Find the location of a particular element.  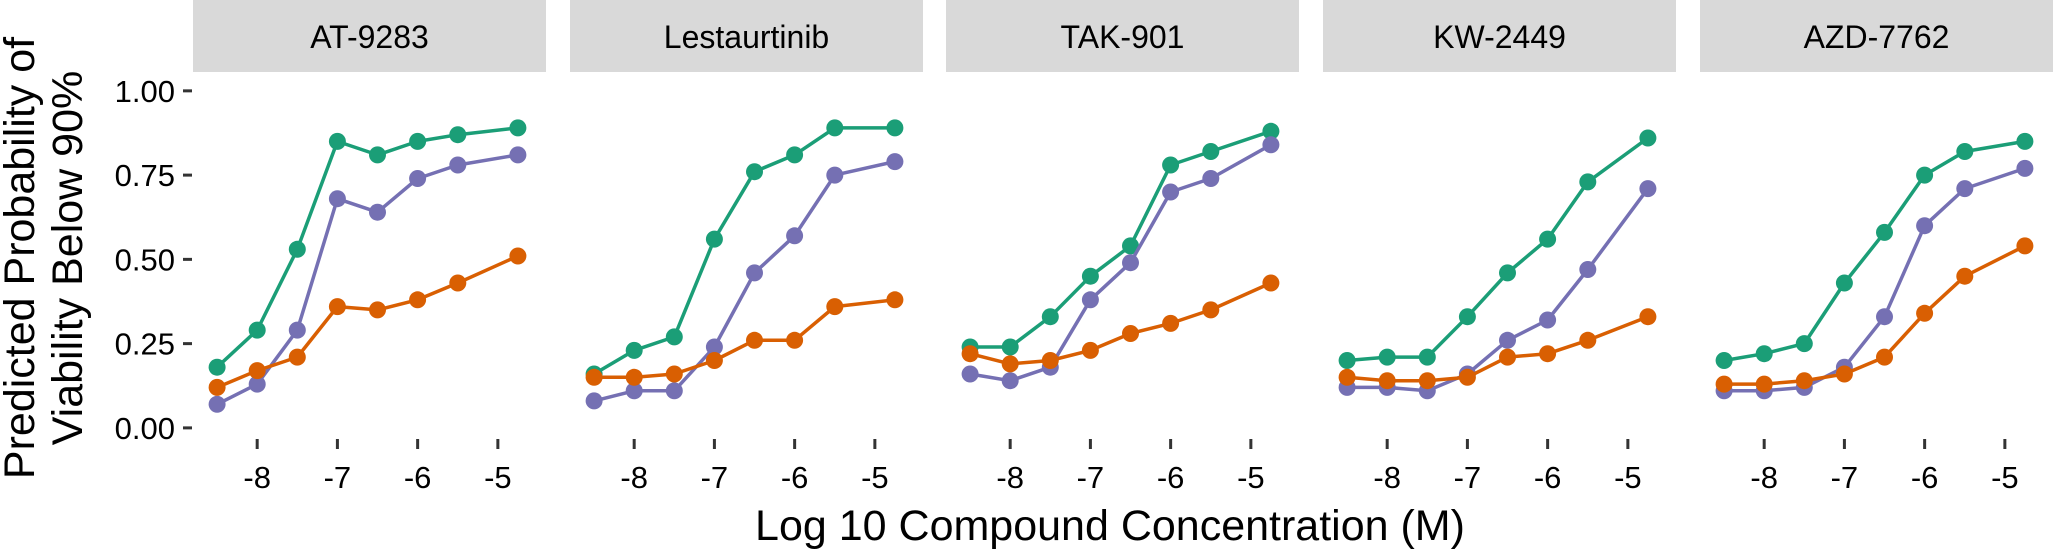

facet-title: Lestaurtinib is located at coordinates (746, 37).